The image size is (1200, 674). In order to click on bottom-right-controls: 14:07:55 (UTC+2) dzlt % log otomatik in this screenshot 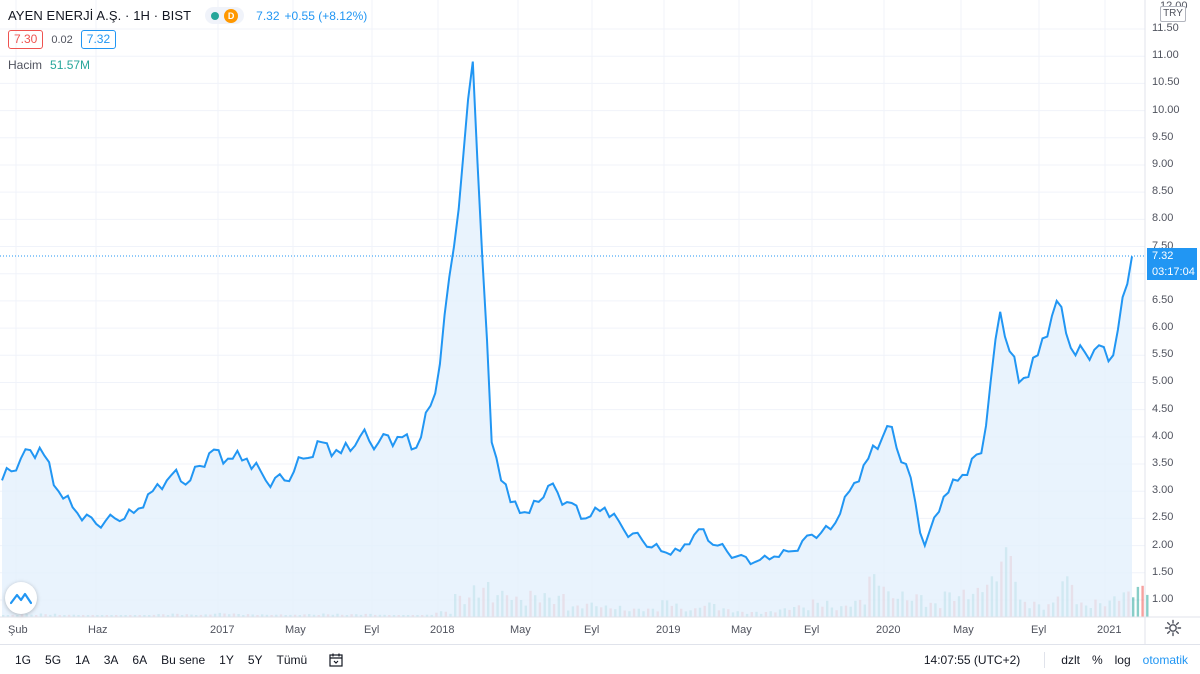, I will do `click(1062, 659)`.